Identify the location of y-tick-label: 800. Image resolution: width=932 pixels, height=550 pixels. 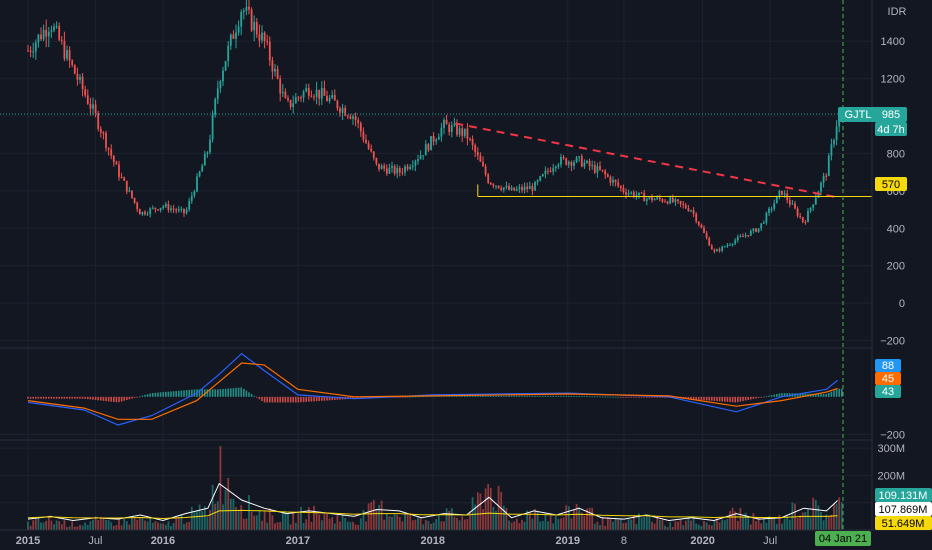
(896, 154).